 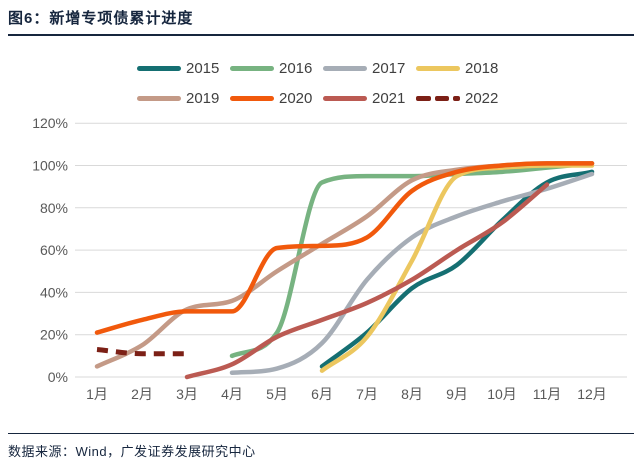 What do you see at coordinates (412, 394) in the screenshot?
I see `x-axis-label-8: 8月` at bounding box center [412, 394].